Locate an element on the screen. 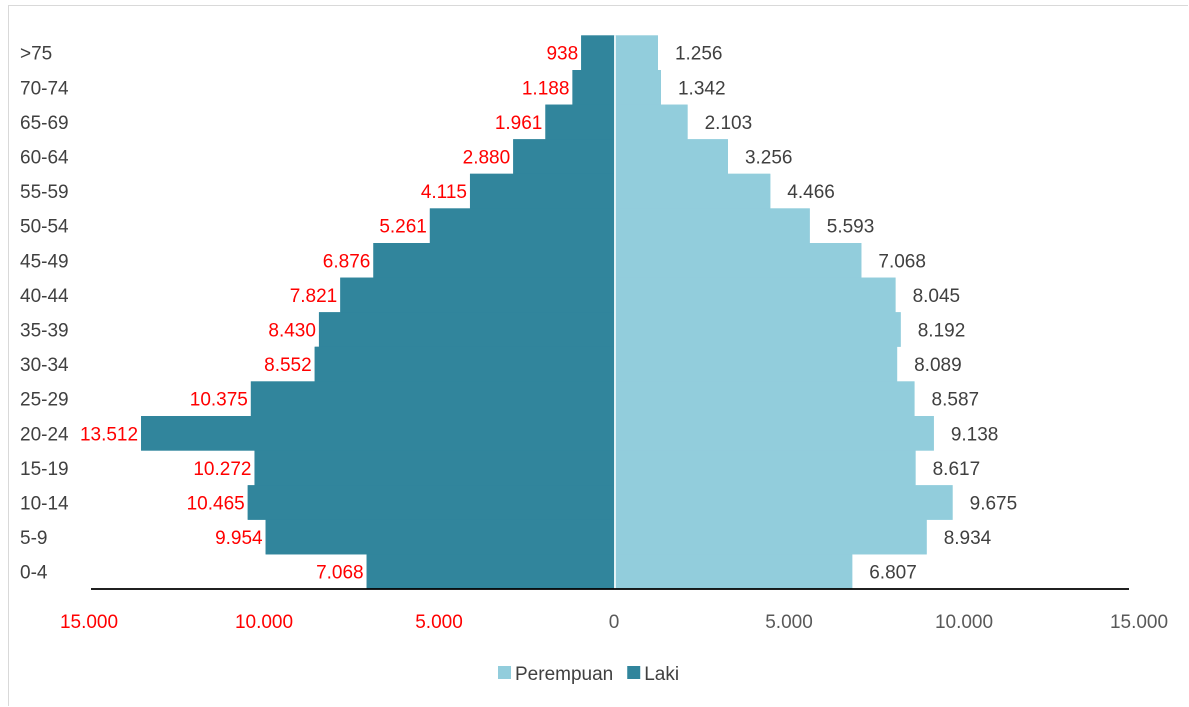 This screenshot has width=1189, height=707. data-label-laki: 1.961 is located at coordinates (519, 123).